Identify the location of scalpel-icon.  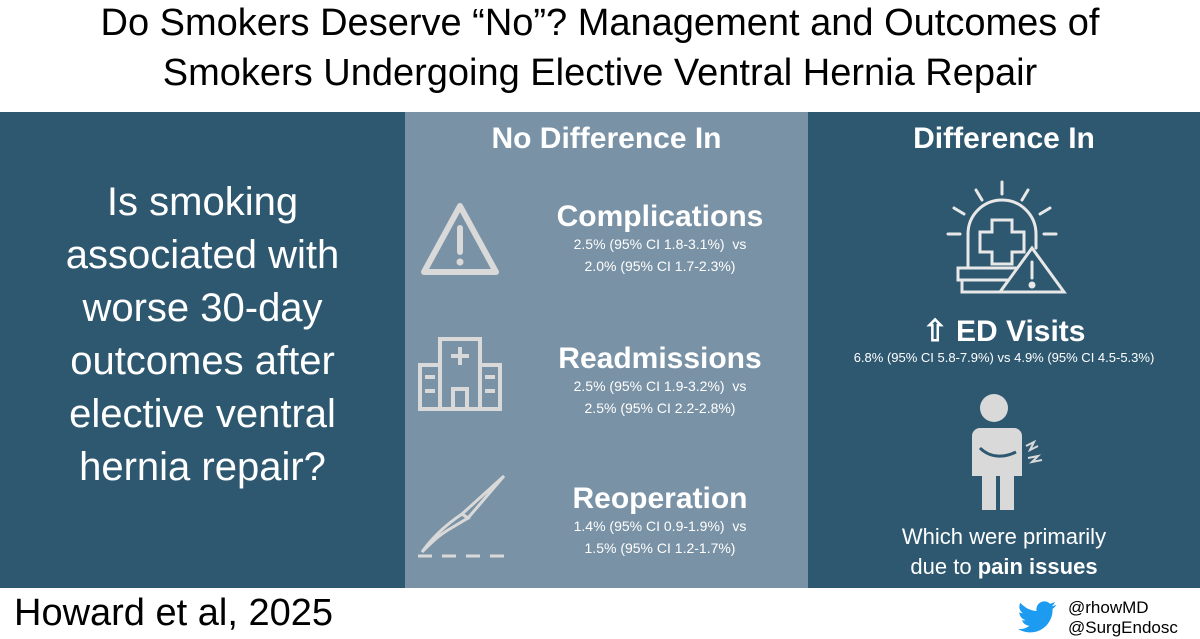
(462, 516).